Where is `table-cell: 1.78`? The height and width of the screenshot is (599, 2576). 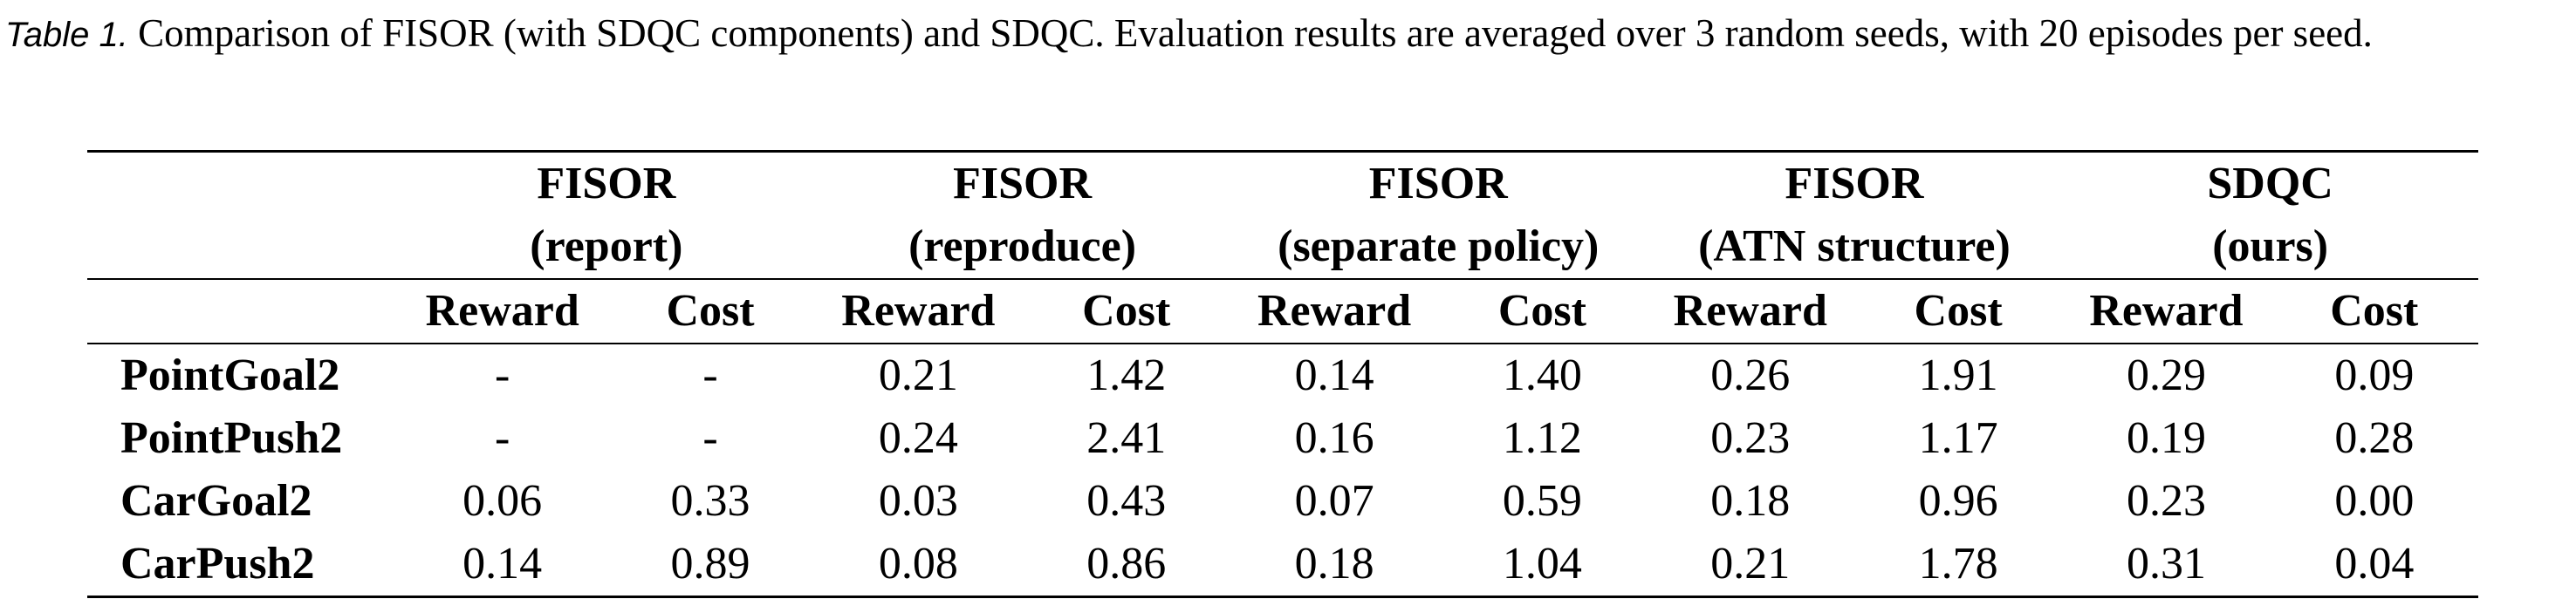 table-cell: 1.78 is located at coordinates (1958, 564).